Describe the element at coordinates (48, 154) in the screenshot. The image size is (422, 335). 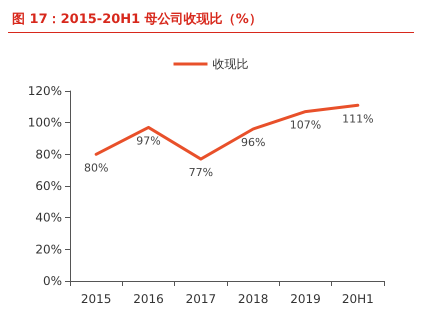
I see `y-tick-label: 80%` at that location.